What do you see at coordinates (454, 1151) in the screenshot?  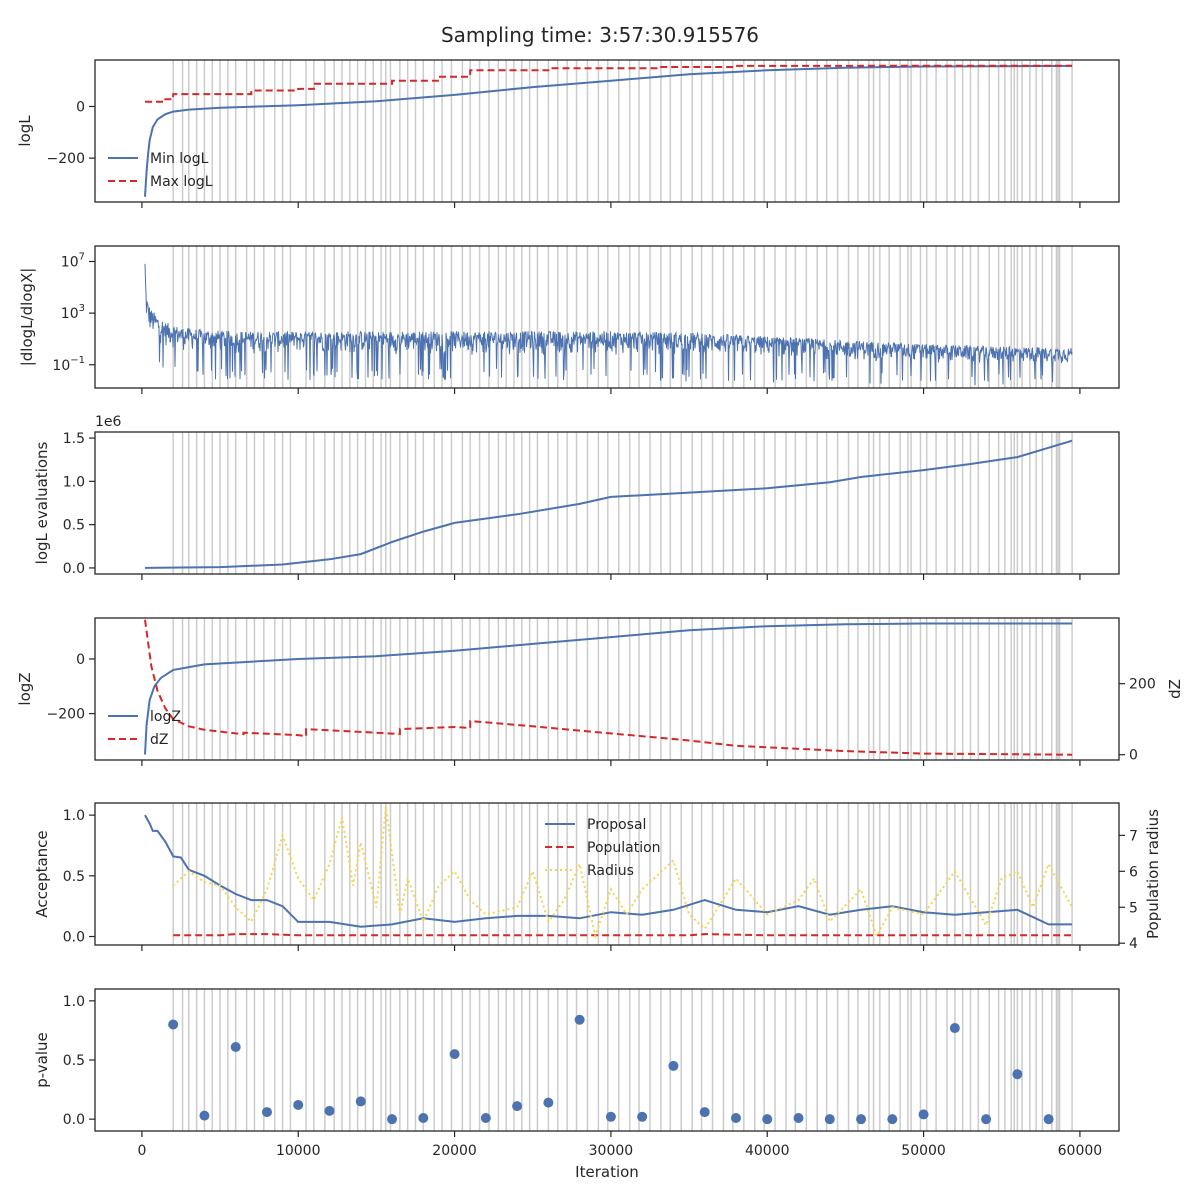 I see `x-tick-label: 20000` at bounding box center [454, 1151].